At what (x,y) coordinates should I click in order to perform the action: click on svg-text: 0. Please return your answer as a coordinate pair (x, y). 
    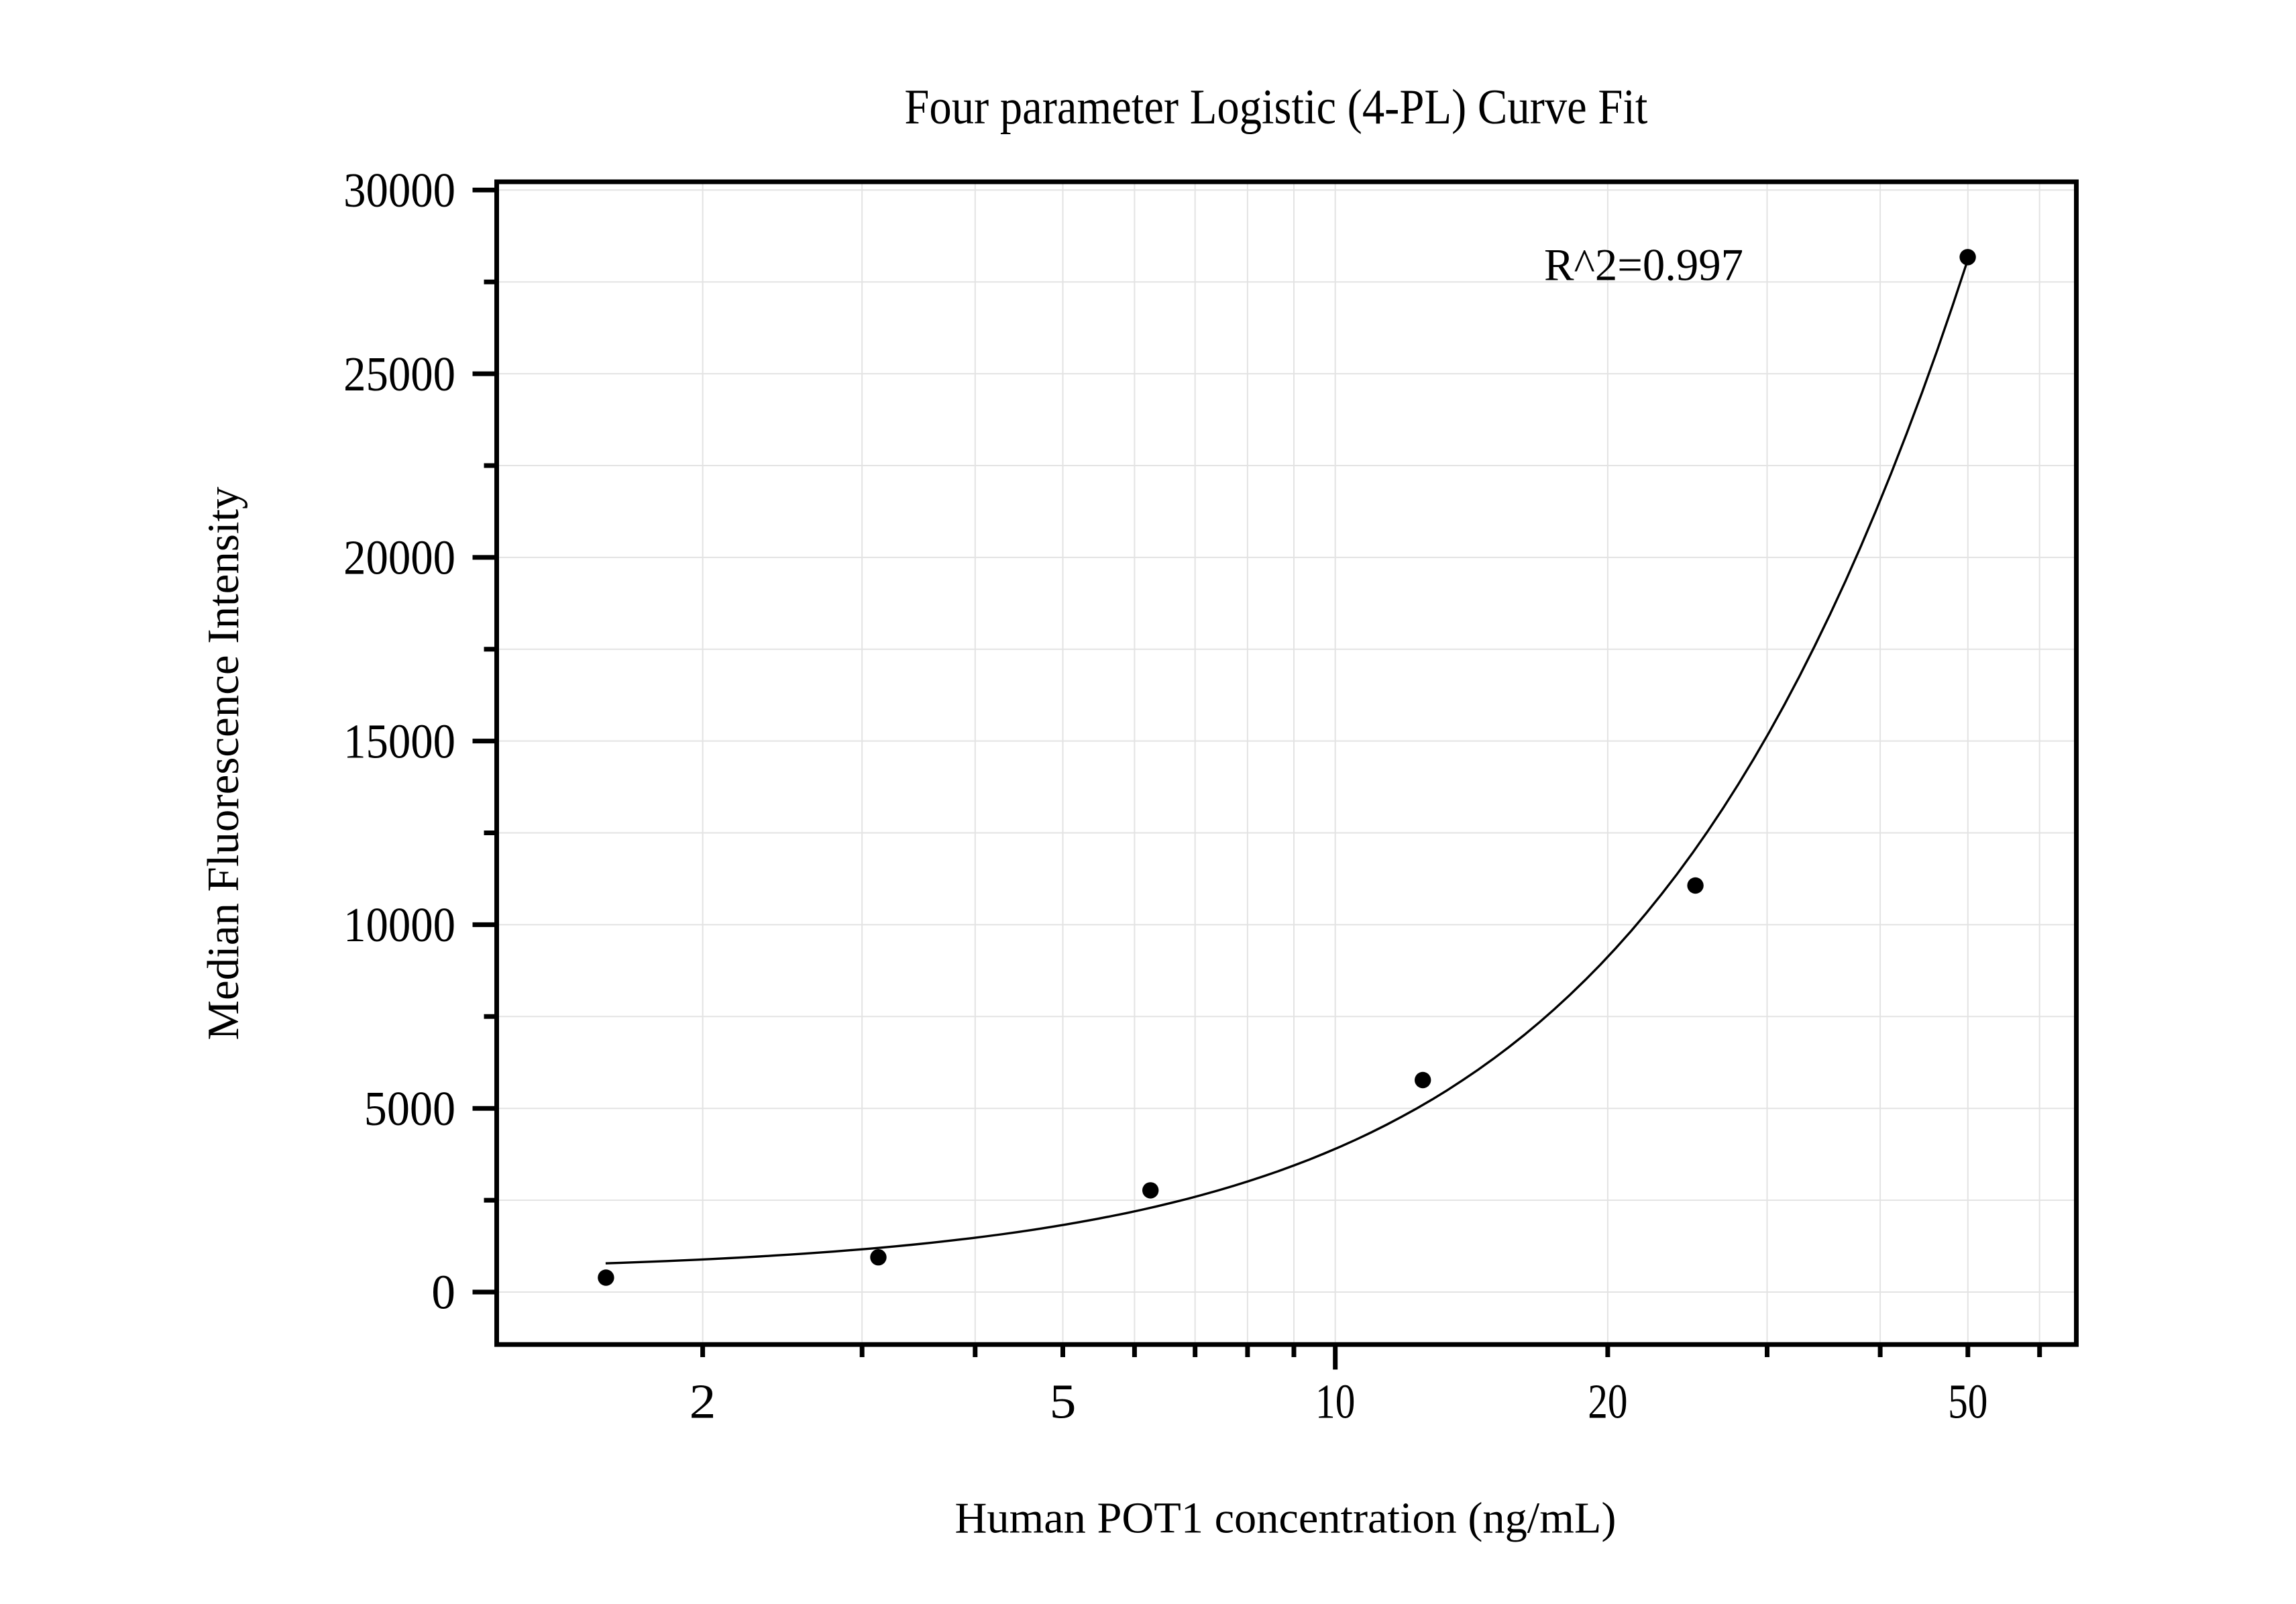
    Looking at the image, I should click on (443, 1292).